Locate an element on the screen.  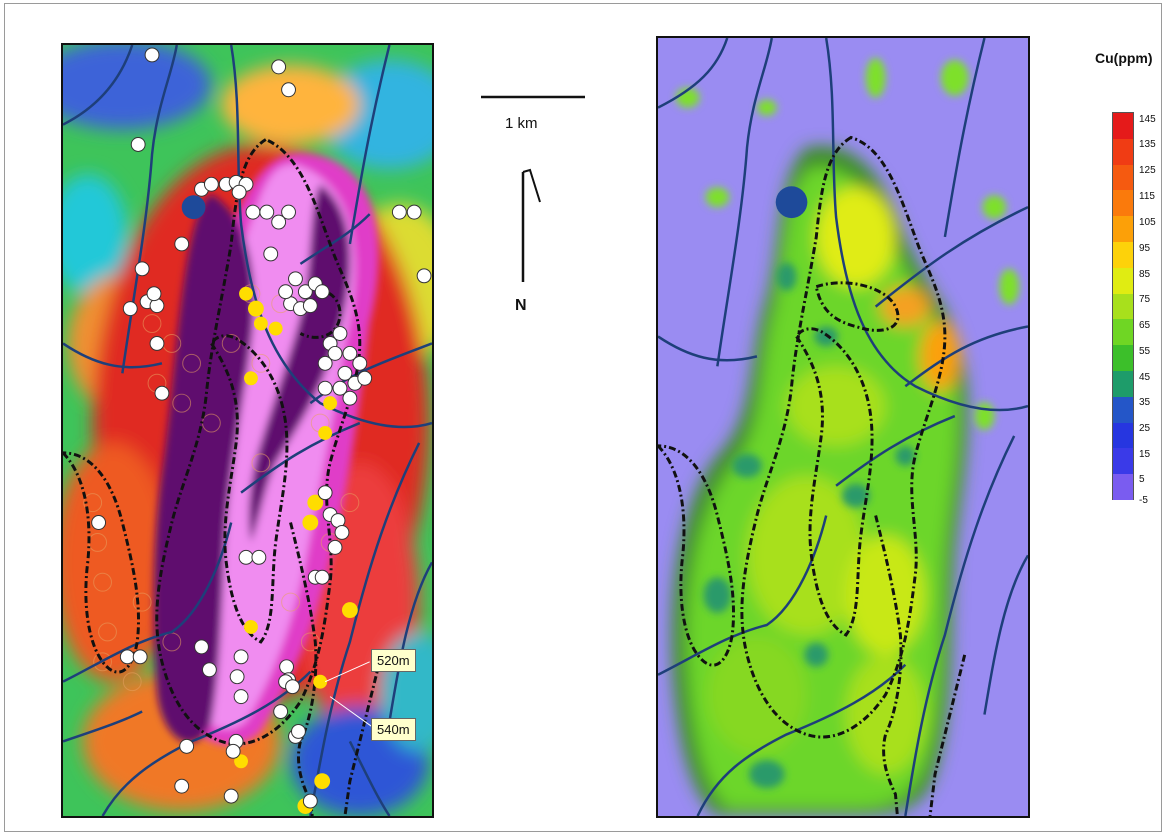
right-deposit-marker is located at coordinates (791, 202).